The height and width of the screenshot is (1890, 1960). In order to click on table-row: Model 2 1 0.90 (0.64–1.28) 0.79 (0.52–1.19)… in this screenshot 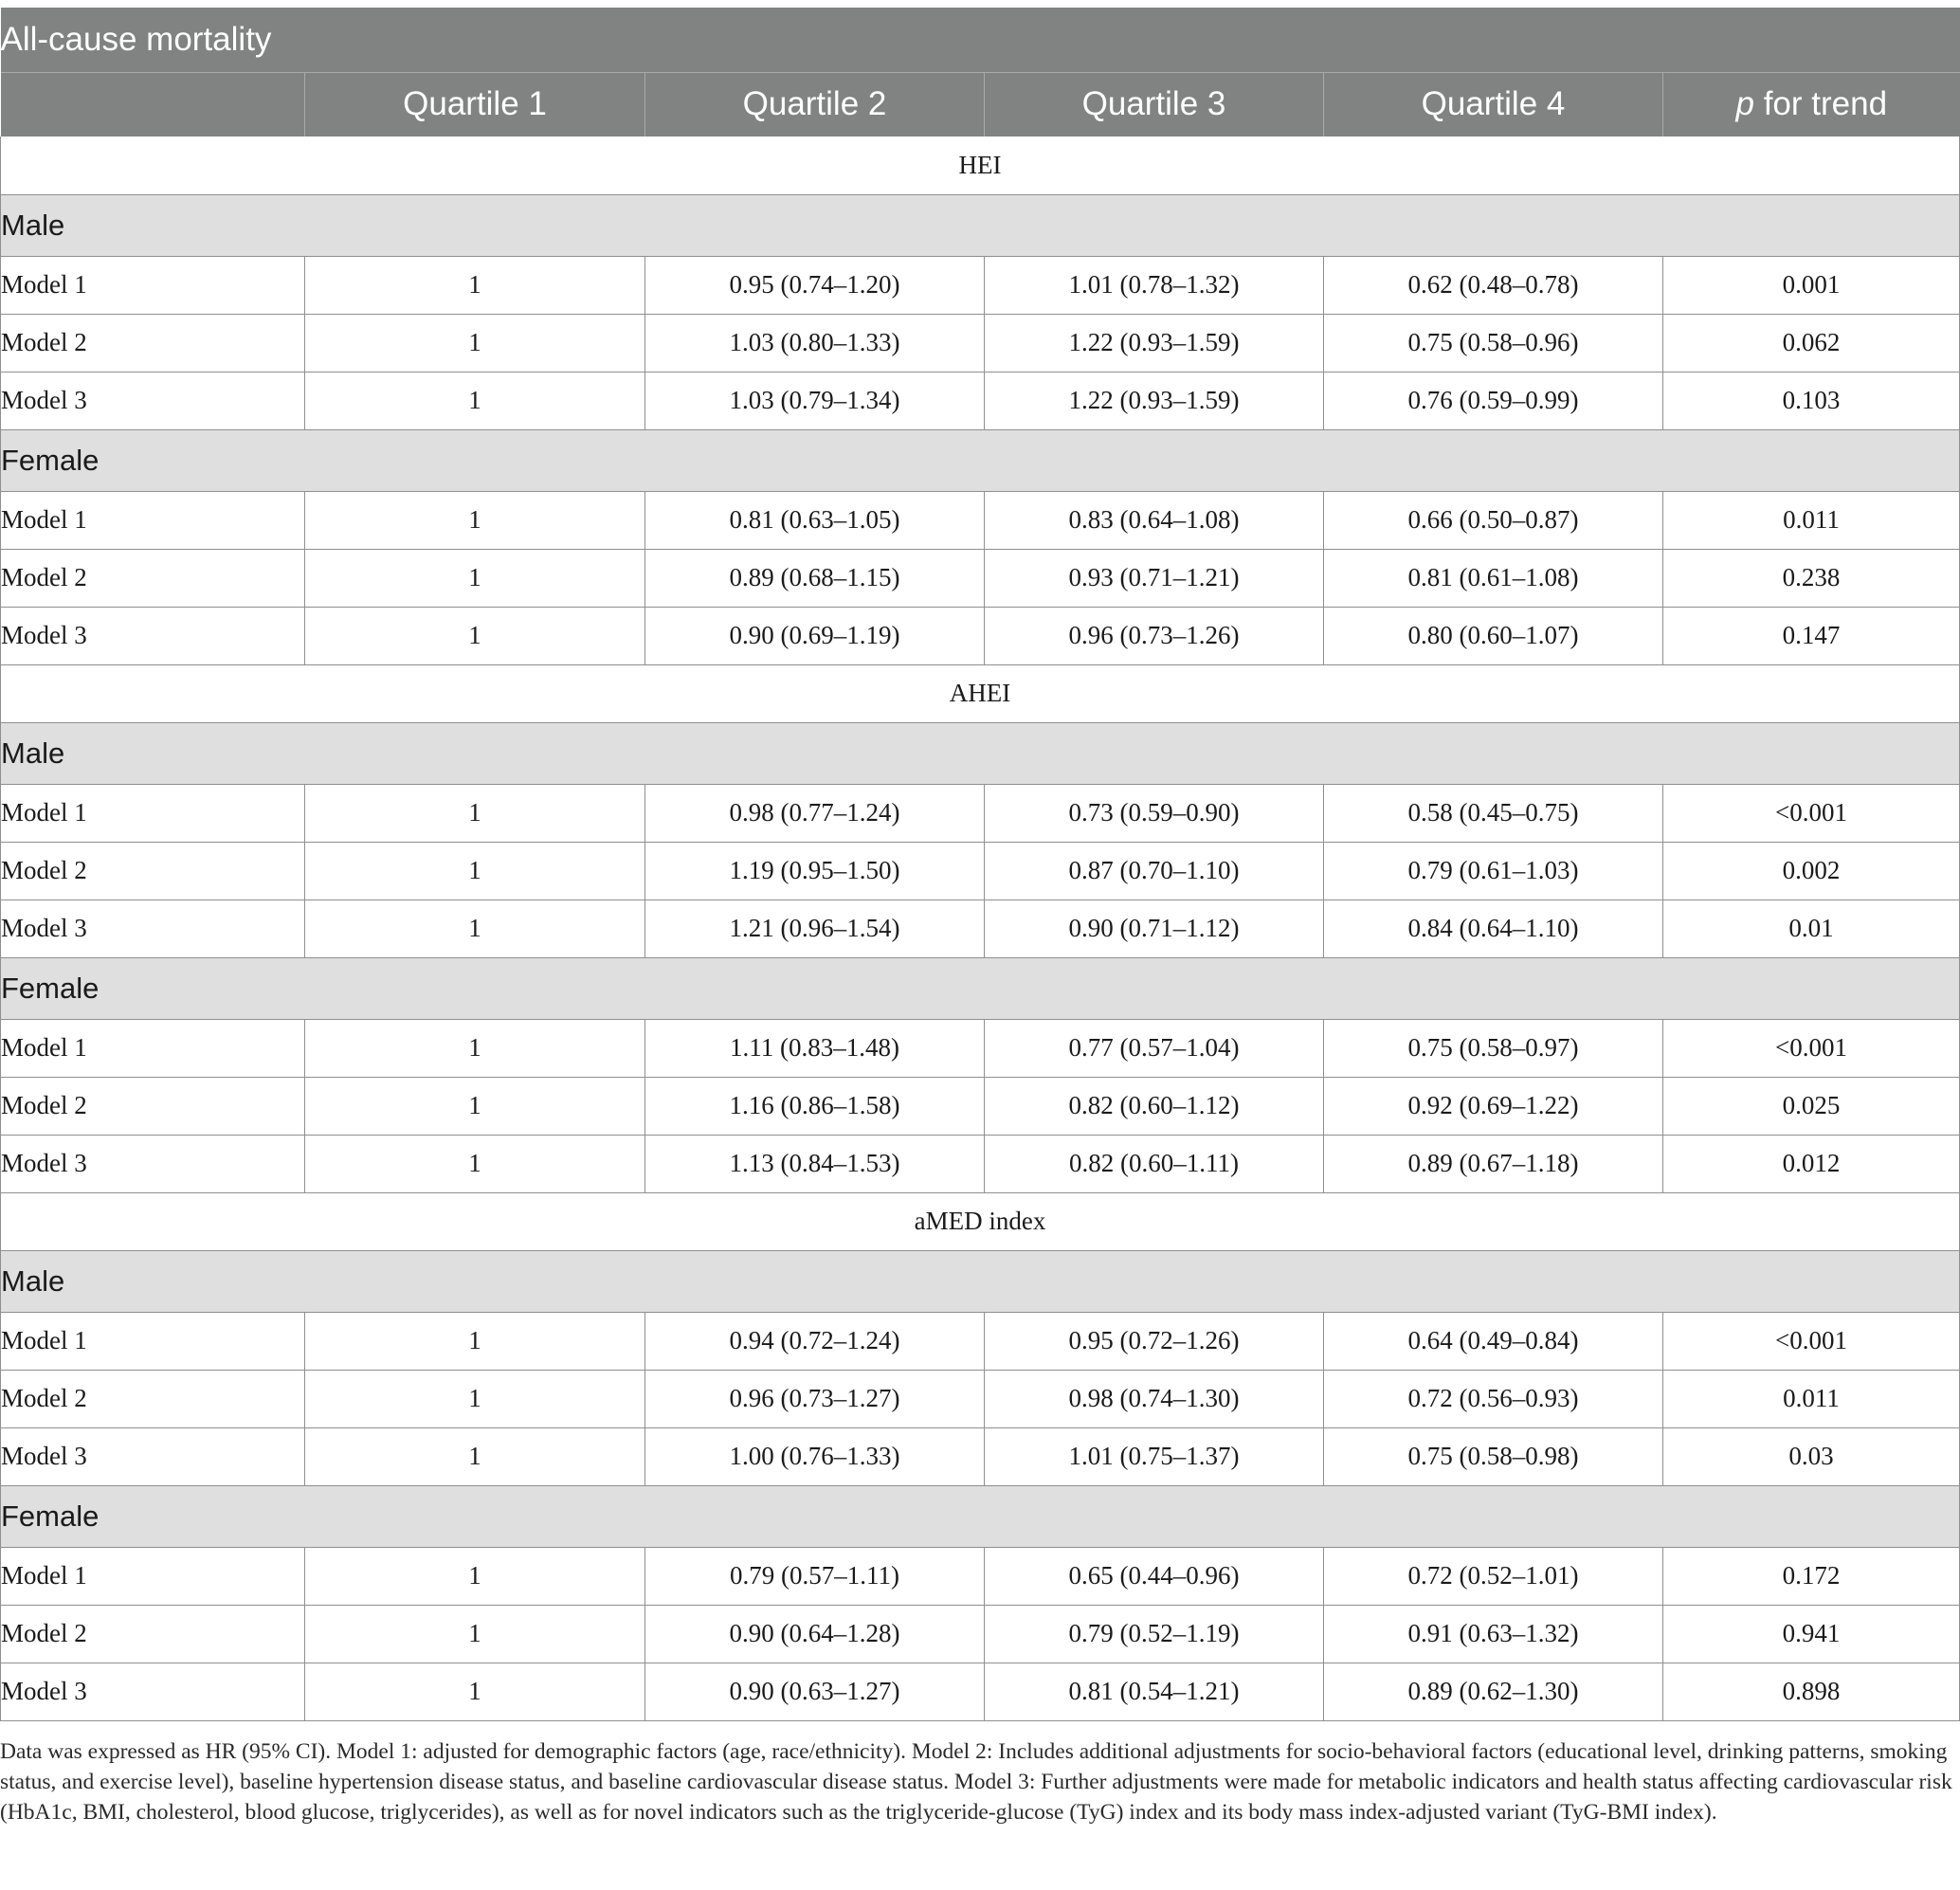, I will do `click(980, 1634)`.